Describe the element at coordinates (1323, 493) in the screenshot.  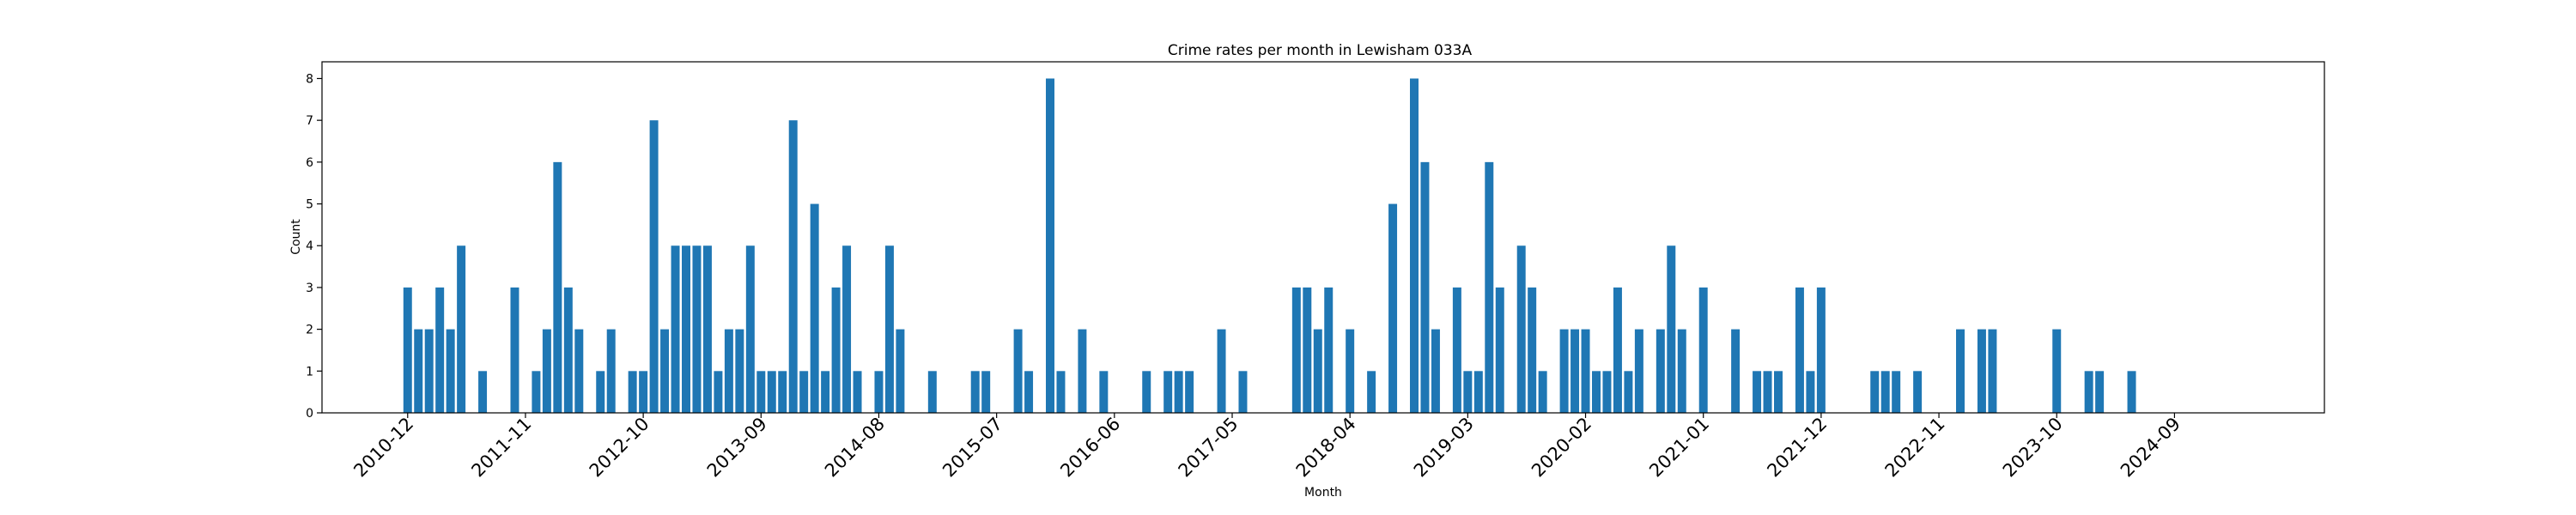
I see `x-axis-label: Month` at that location.